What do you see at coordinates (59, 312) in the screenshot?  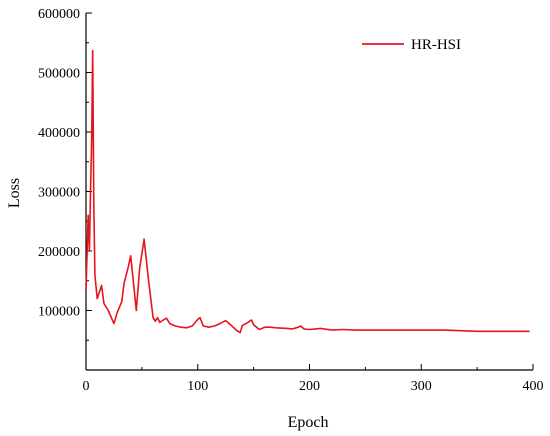 I see `y-tick-label: 100000` at bounding box center [59, 312].